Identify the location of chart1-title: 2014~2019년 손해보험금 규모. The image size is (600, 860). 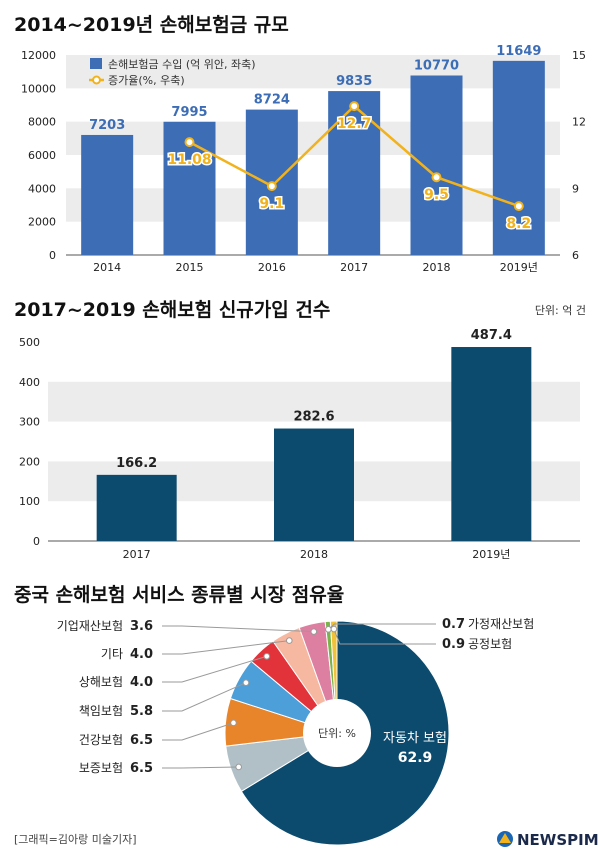
(151, 25).